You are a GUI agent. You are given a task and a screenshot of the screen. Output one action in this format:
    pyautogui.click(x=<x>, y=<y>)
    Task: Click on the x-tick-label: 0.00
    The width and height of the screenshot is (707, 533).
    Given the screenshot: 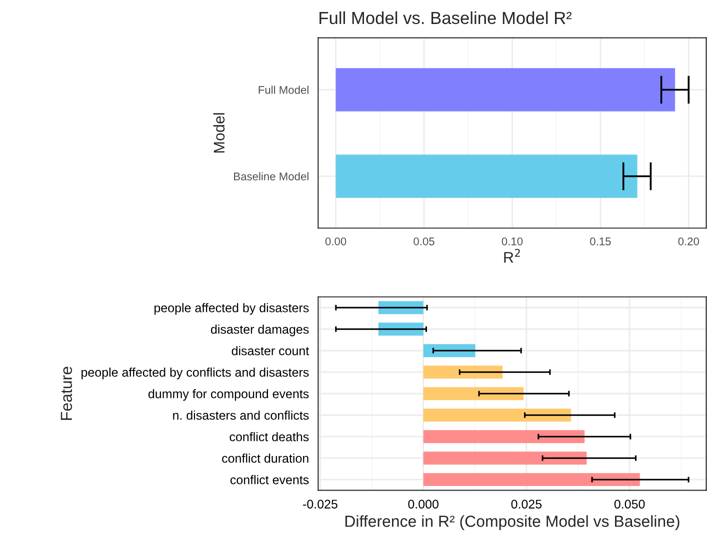 What is the action you would take?
    pyautogui.click(x=335, y=241)
    